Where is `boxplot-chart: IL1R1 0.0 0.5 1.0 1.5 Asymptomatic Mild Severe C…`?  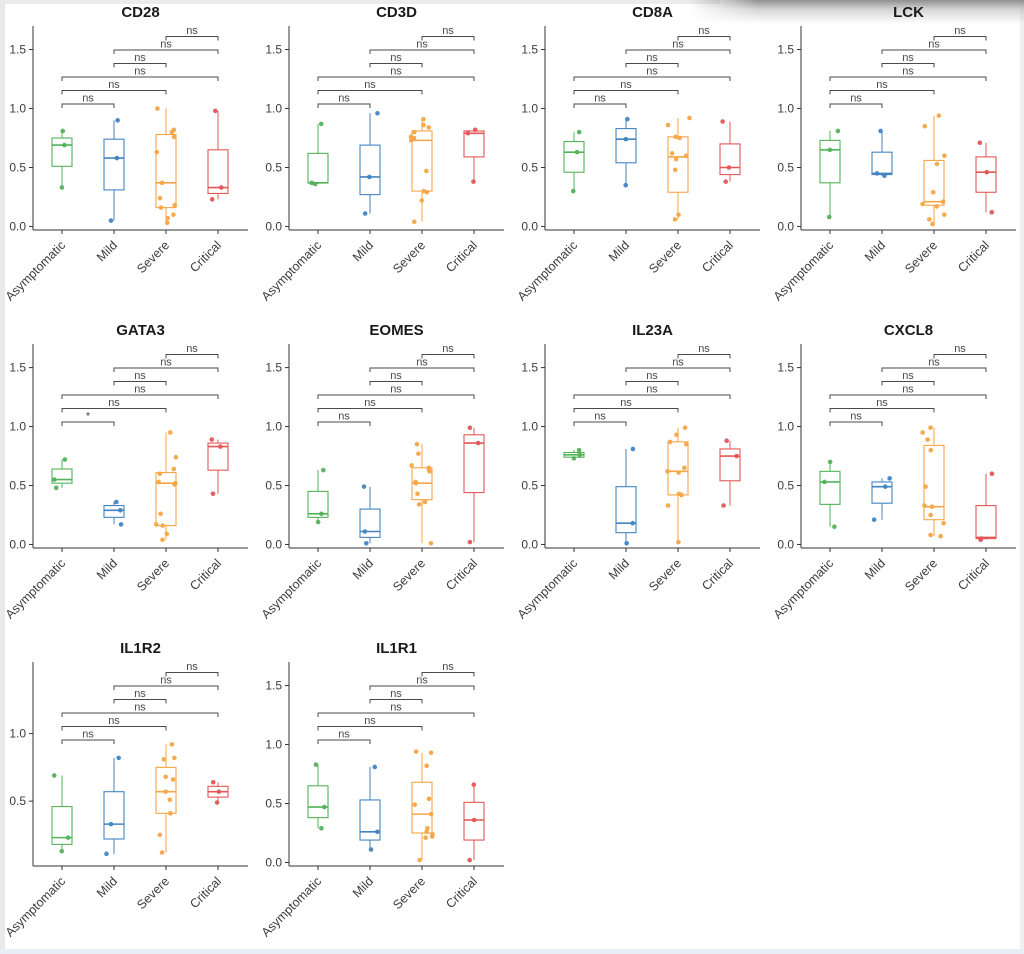 boxplot-chart: IL1R1 0.0 0.5 1.0 1.5 Asymptomatic Mild Severe C… is located at coordinates (381, 790).